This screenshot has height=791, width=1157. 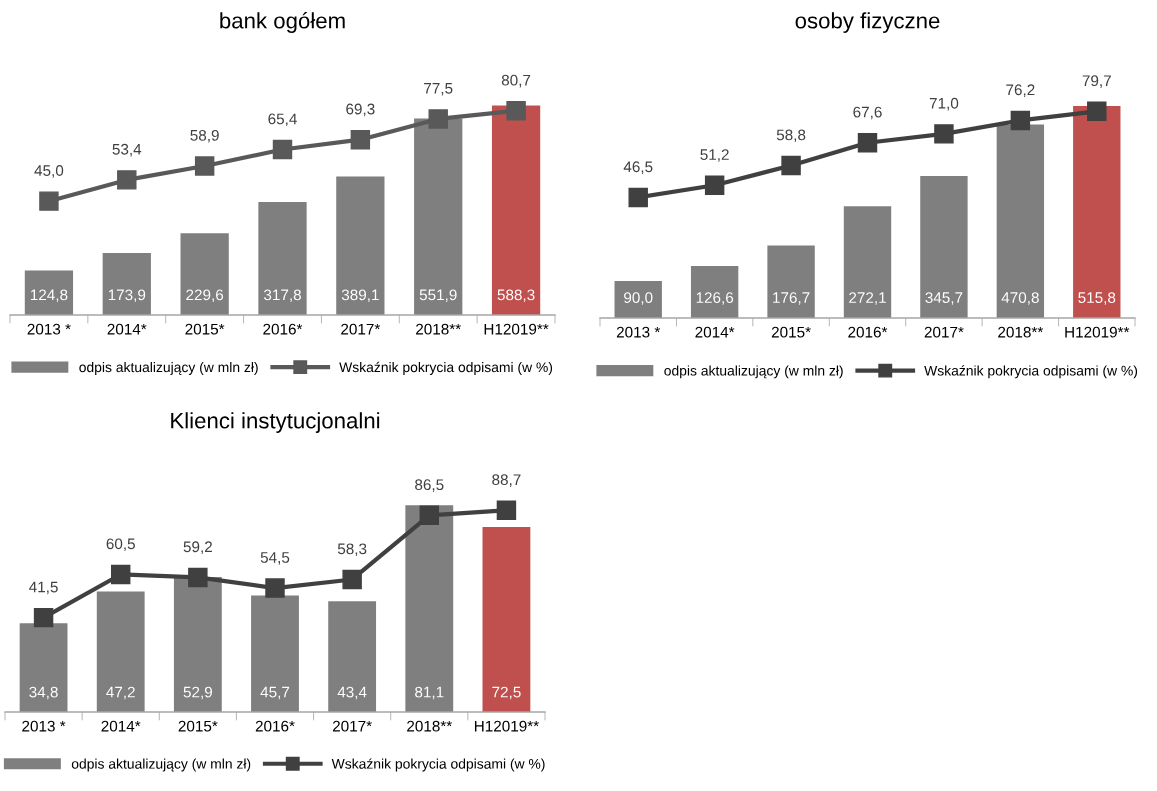 I want to click on data-label: 58,8, so click(x=791, y=136).